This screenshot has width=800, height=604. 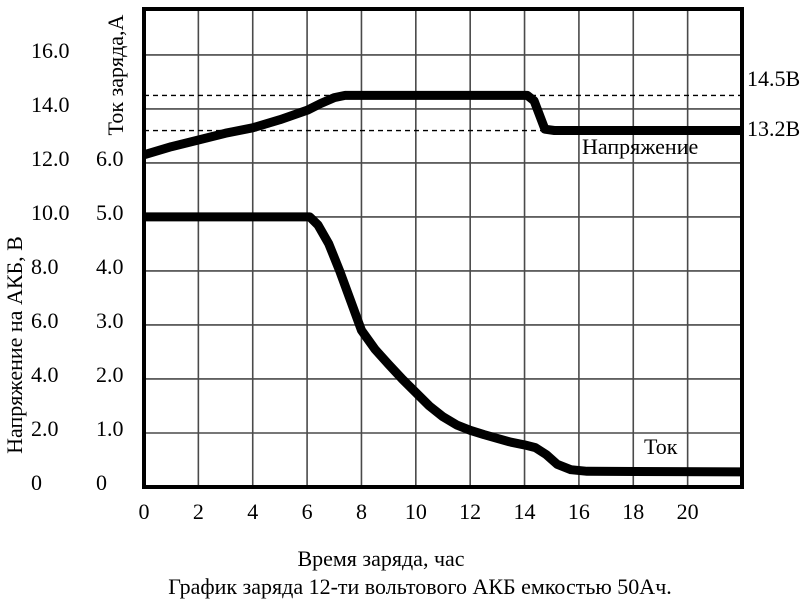 What do you see at coordinates (415, 511) in the screenshot?
I see `x-tick-label: 10` at bounding box center [415, 511].